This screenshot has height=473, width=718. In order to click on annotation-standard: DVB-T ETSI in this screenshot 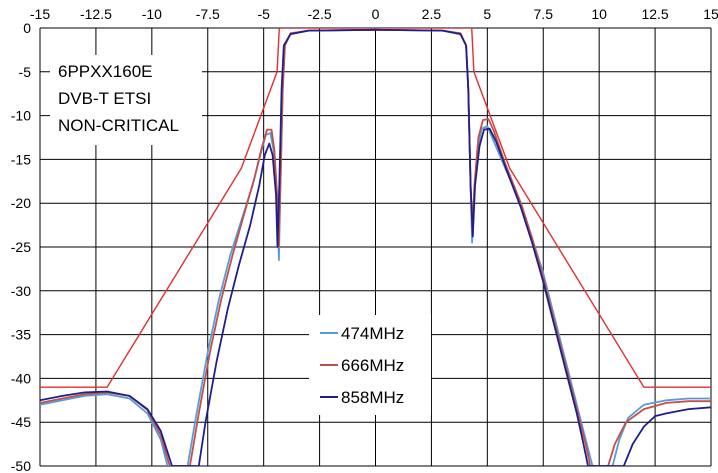, I will do `click(104, 98)`.